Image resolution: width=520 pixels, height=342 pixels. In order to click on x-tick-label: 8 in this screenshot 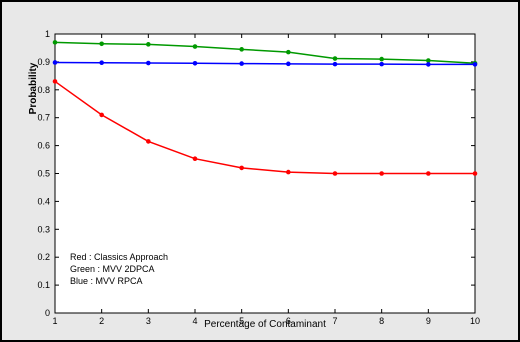, I will do `click(381, 321)`.